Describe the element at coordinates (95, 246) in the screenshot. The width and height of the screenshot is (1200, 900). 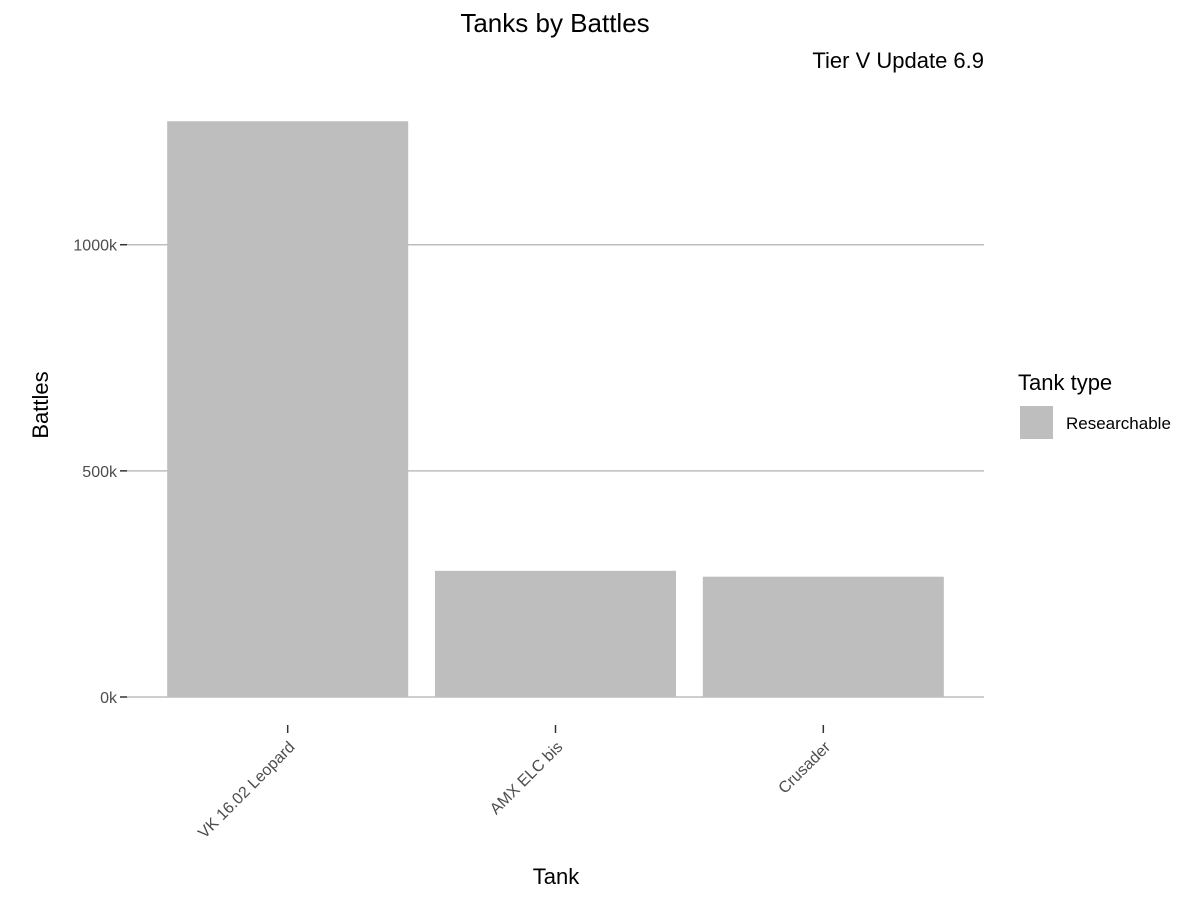
I see `y-tick-label: 1000k` at that location.